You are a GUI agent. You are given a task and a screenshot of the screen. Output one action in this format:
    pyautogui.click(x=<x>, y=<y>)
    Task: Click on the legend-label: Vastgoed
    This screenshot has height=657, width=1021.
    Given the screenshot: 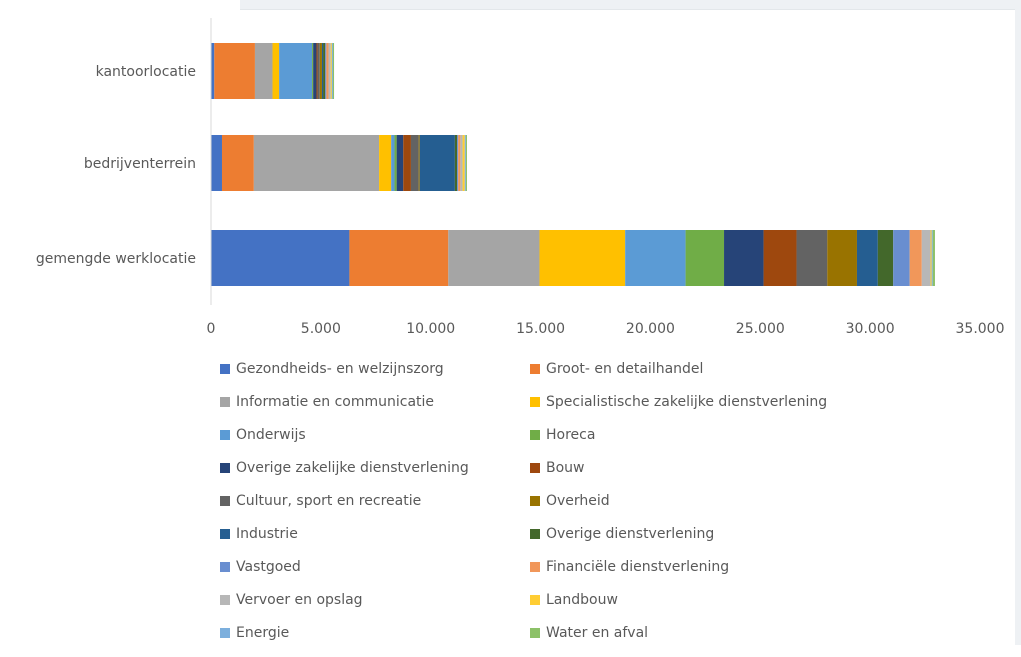 What is the action you would take?
    pyautogui.click(x=268, y=567)
    